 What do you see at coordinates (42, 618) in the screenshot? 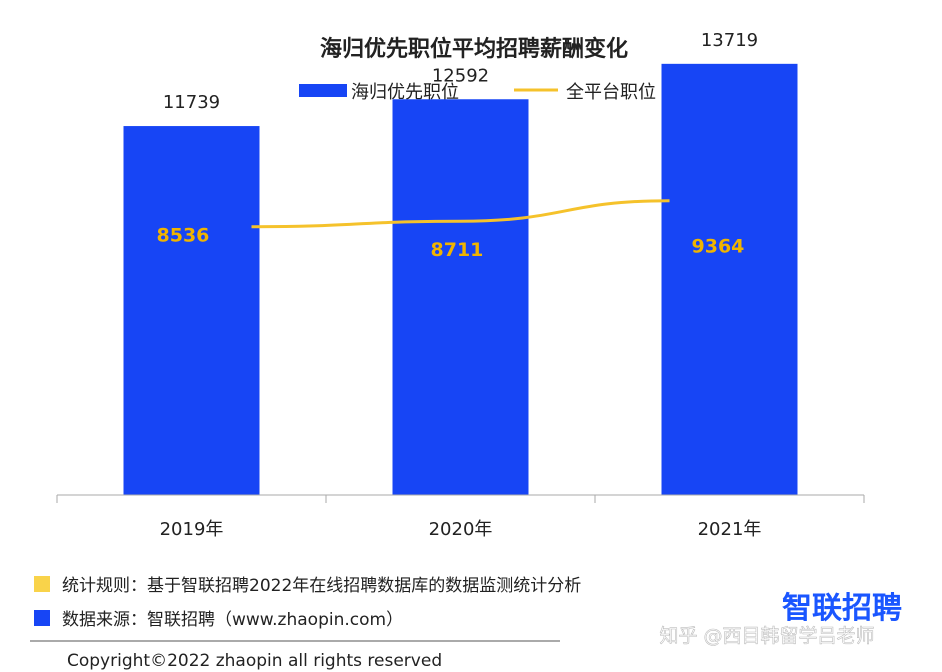
I see `note-swatch-source` at bounding box center [42, 618].